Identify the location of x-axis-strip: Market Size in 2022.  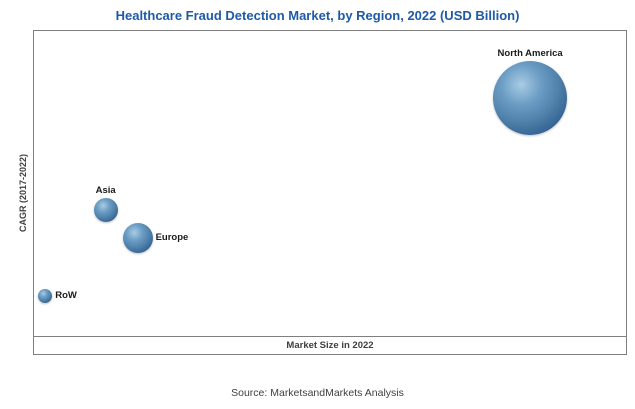
(330, 345).